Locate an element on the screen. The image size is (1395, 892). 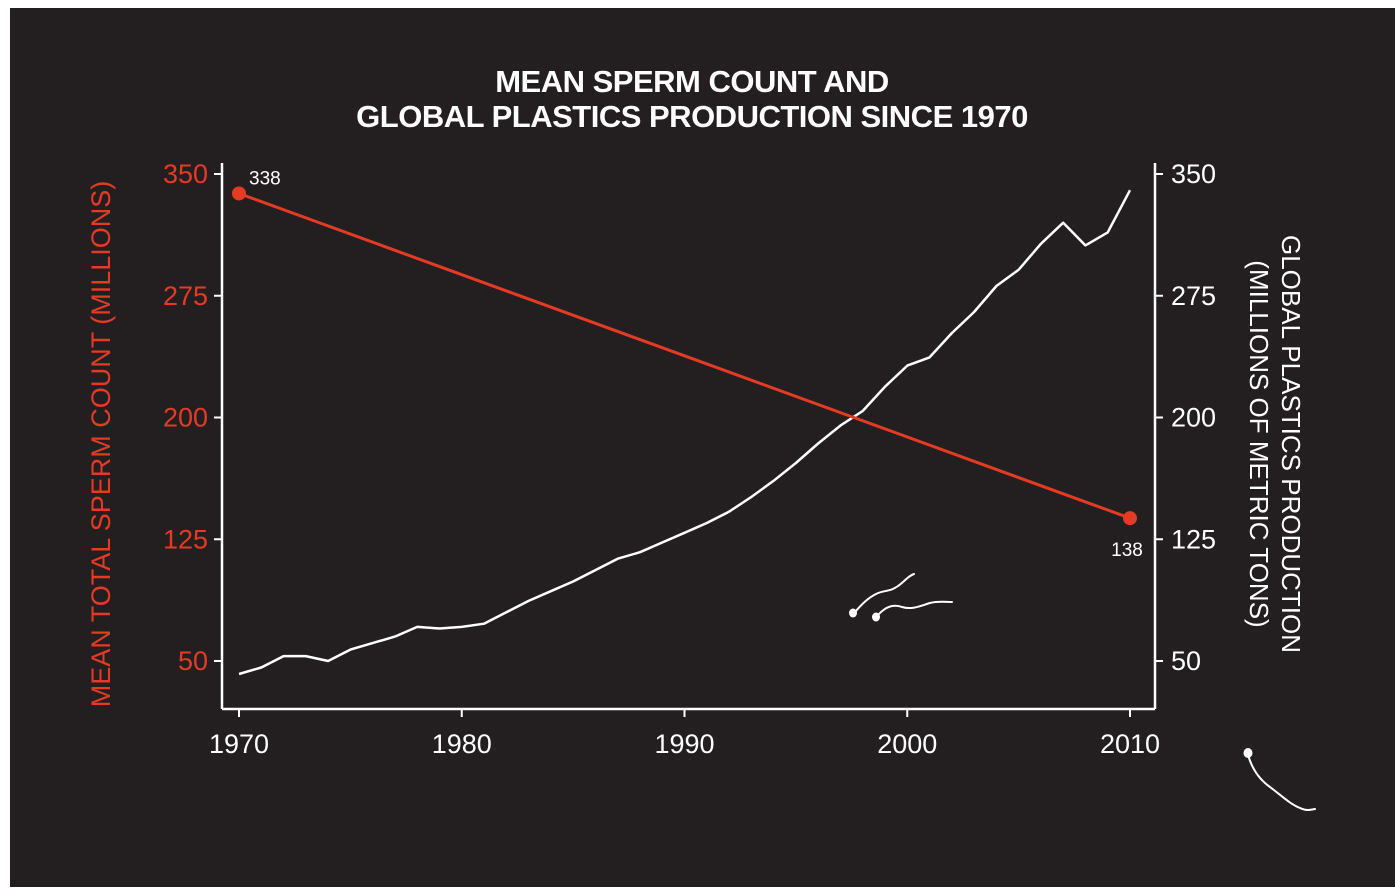
y-right-tick-label-1: 125 is located at coordinates (1193, 539).